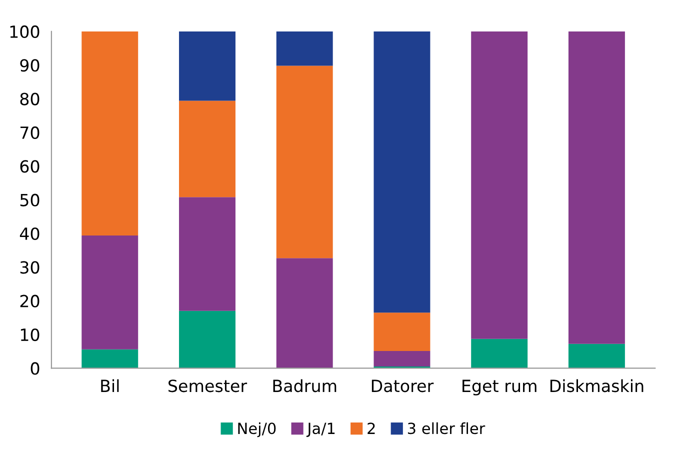  What do you see at coordinates (447, 428) in the screenshot?
I see `legend-label: 3 eller fler` at bounding box center [447, 428].